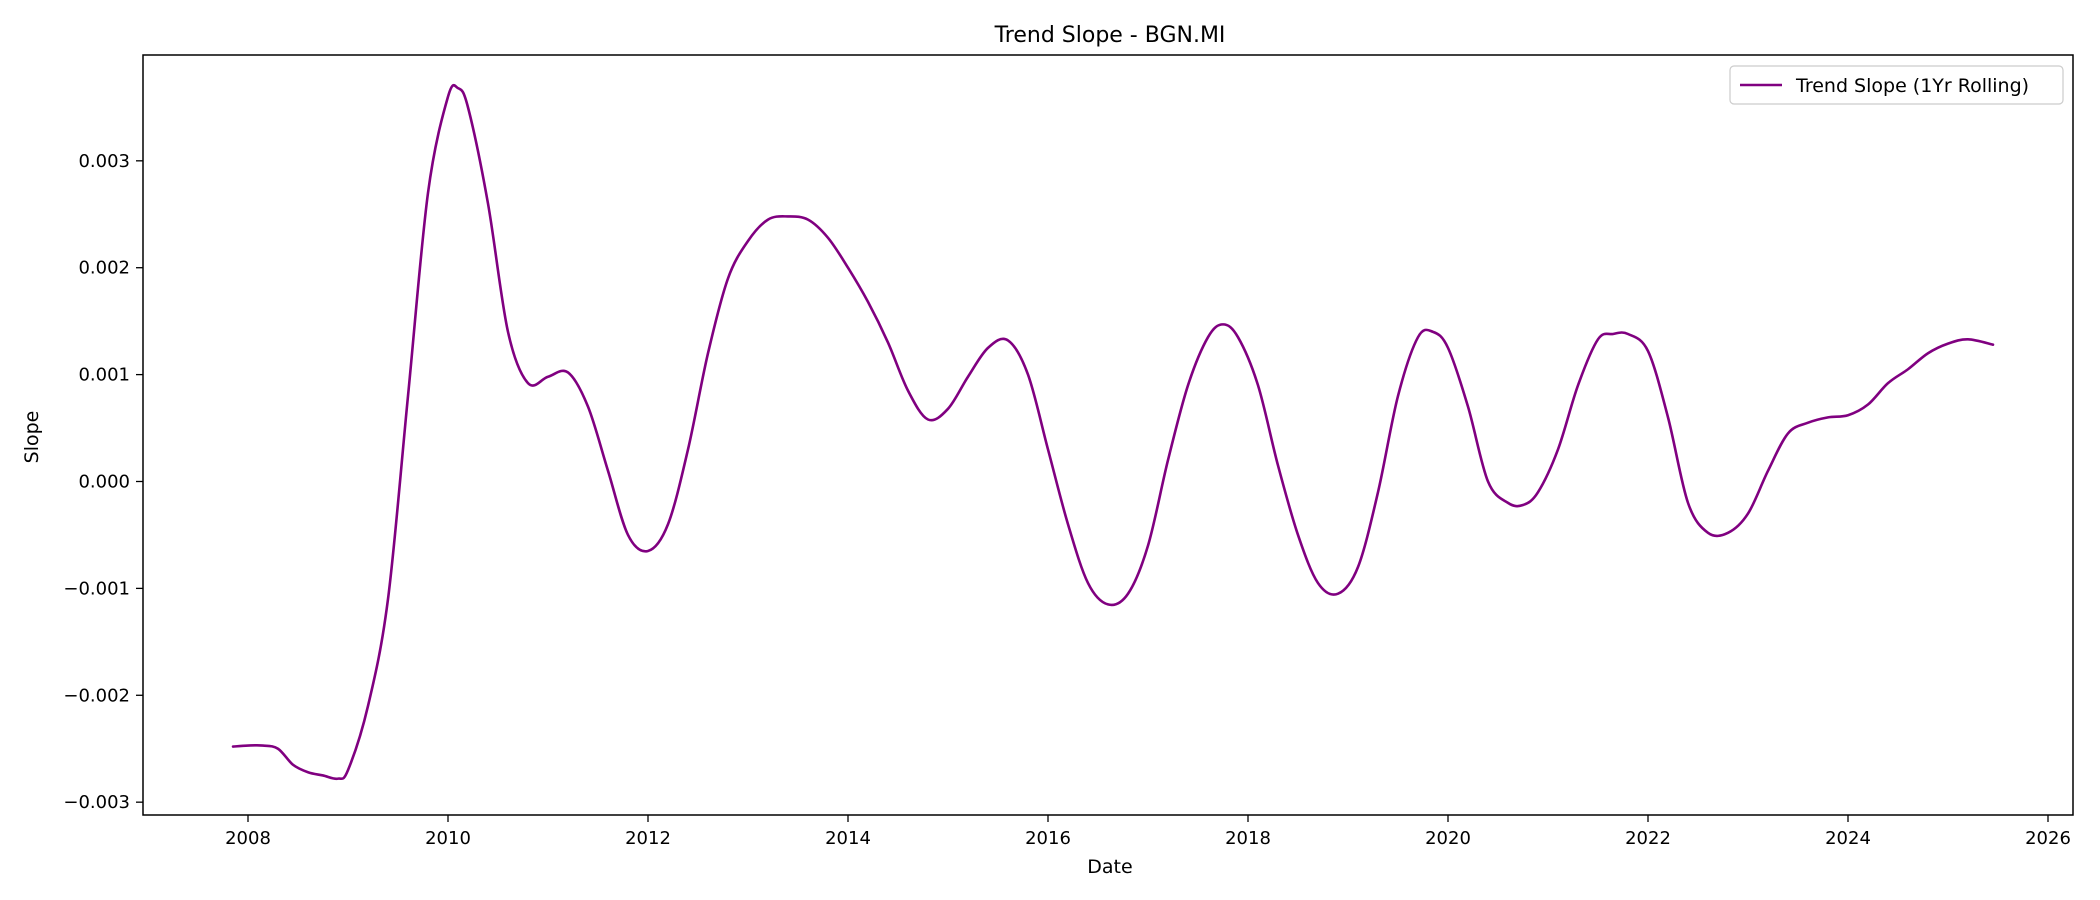 The width and height of the screenshot is (2100, 900). I want to click on x-tick-label: 2020, so click(1448, 838).